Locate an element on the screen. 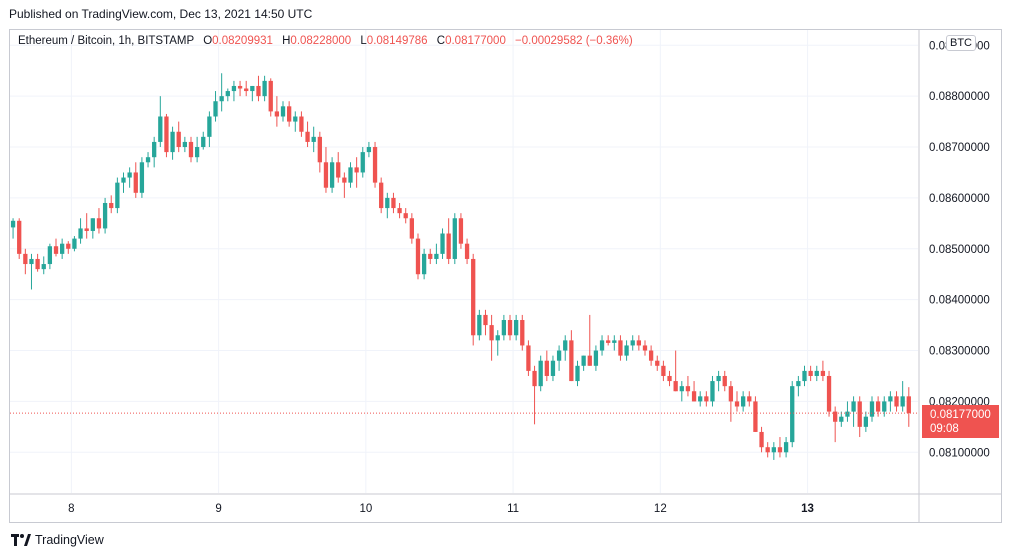 The height and width of the screenshot is (558, 1012). time-tick-label: 8 is located at coordinates (71, 509).